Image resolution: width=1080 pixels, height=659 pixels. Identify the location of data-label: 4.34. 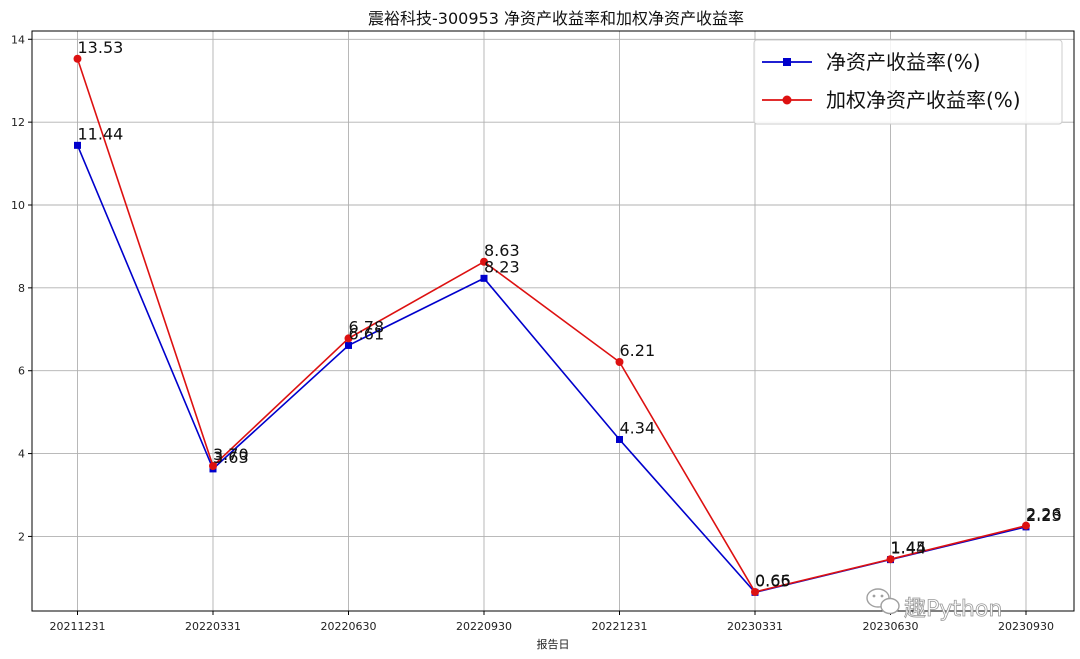
(638, 427).